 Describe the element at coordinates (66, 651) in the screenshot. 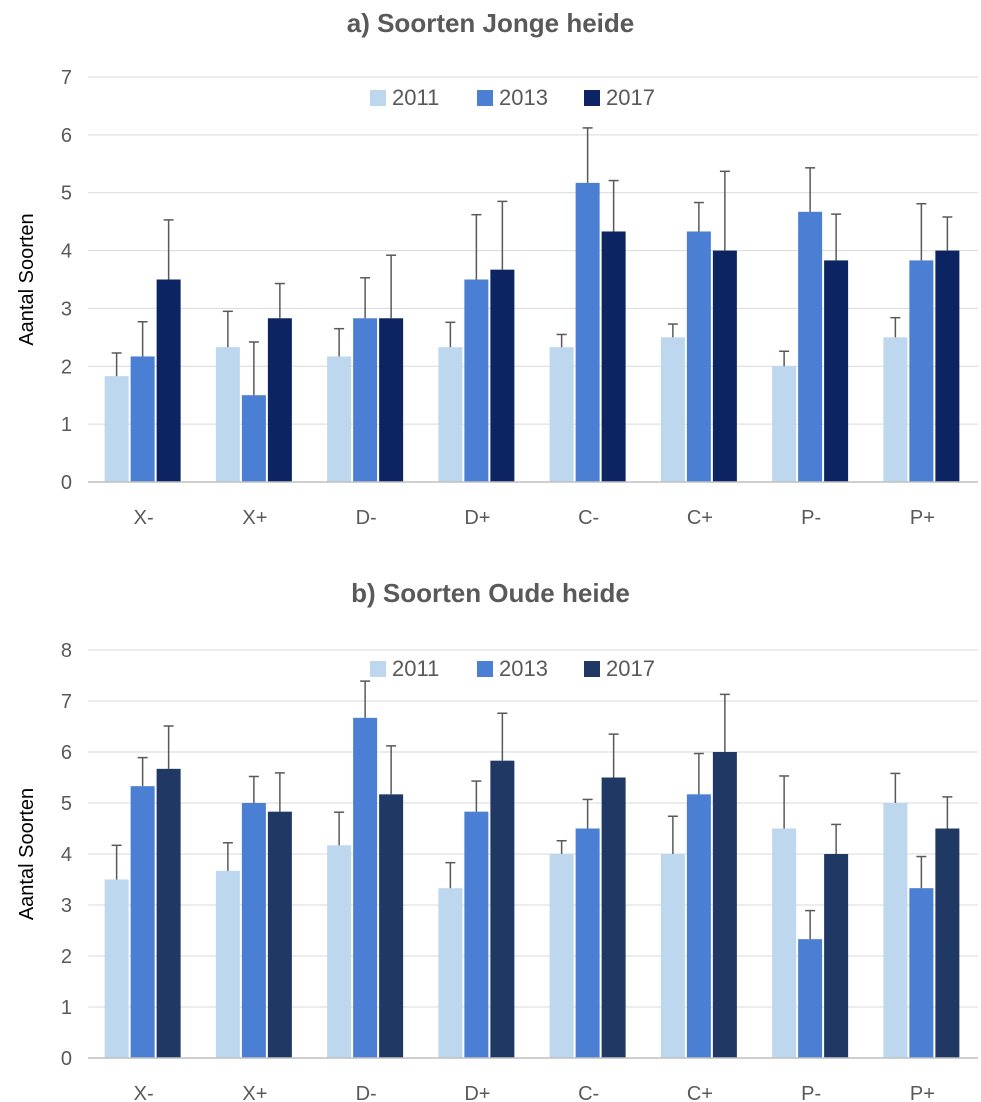

I see `y-tick-label: 8` at that location.